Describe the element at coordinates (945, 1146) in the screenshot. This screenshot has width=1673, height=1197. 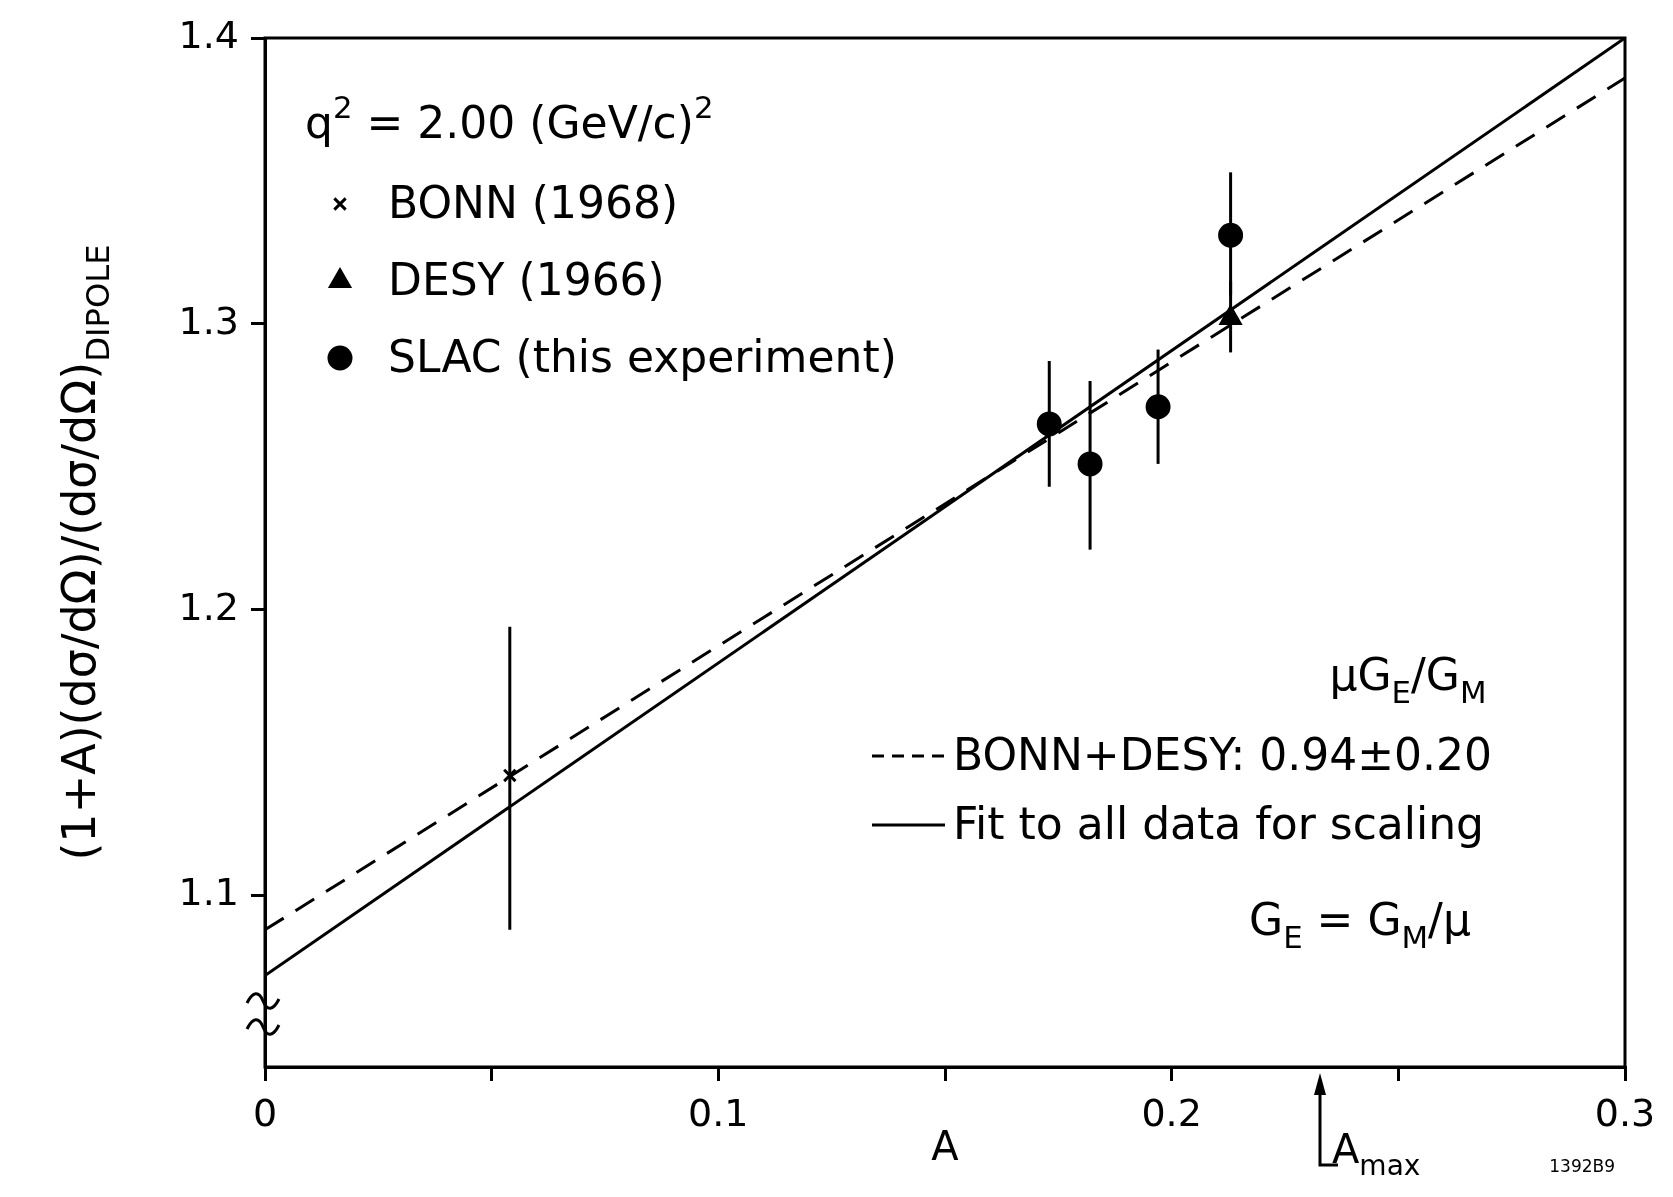
I see `x-axis-title: A` at that location.